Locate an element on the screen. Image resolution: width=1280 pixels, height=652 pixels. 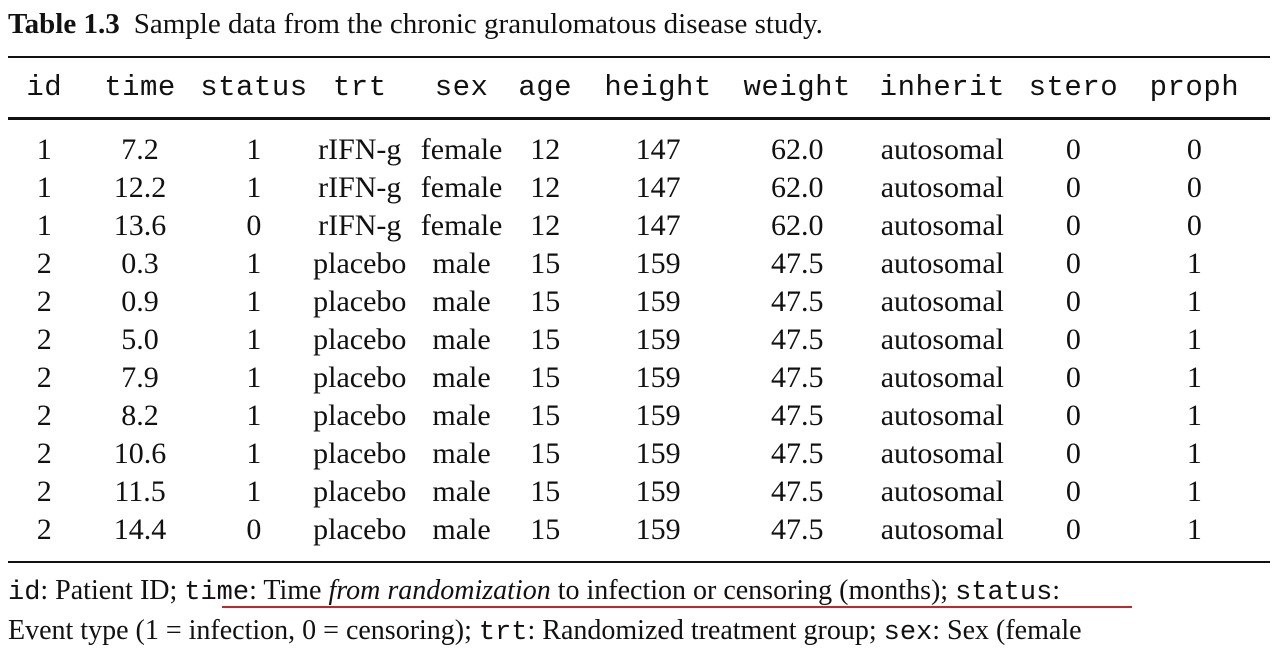
column-header-height: height is located at coordinates (658, 87).